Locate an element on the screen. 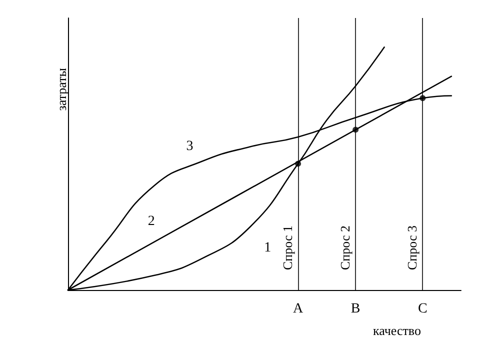 Image resolution: width=499 pixels, height=346 pixels. x-tick-label: A is located at coordinates (298, 309).